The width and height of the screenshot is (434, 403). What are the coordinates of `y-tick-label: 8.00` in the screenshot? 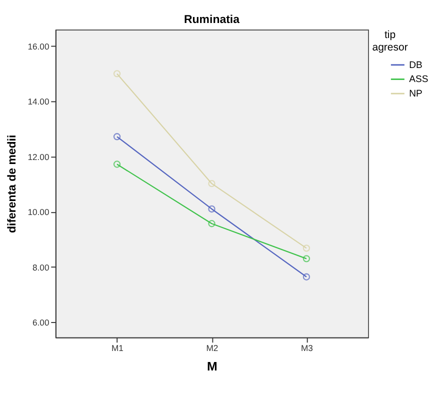 It's located at (41, 267).